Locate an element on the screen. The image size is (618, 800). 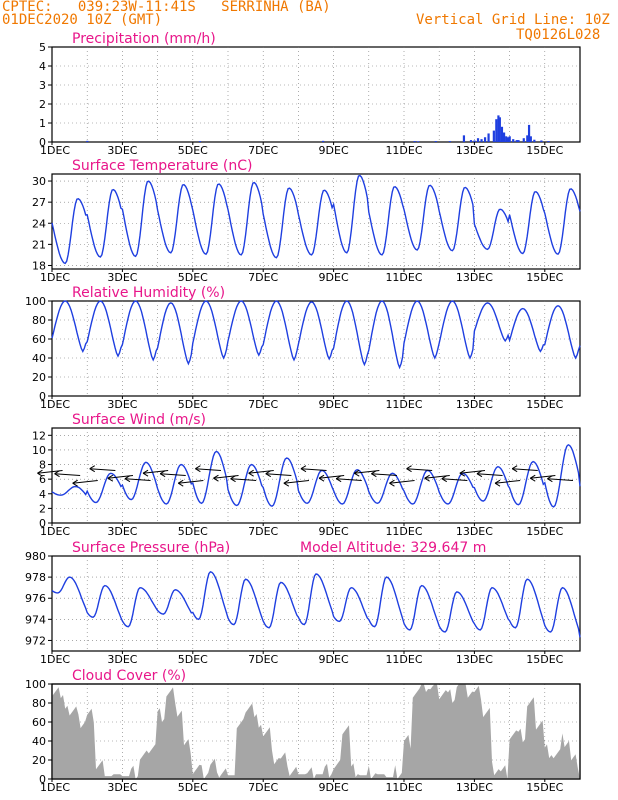
y-tick-label: 40 is located at coordinates (39, 358).